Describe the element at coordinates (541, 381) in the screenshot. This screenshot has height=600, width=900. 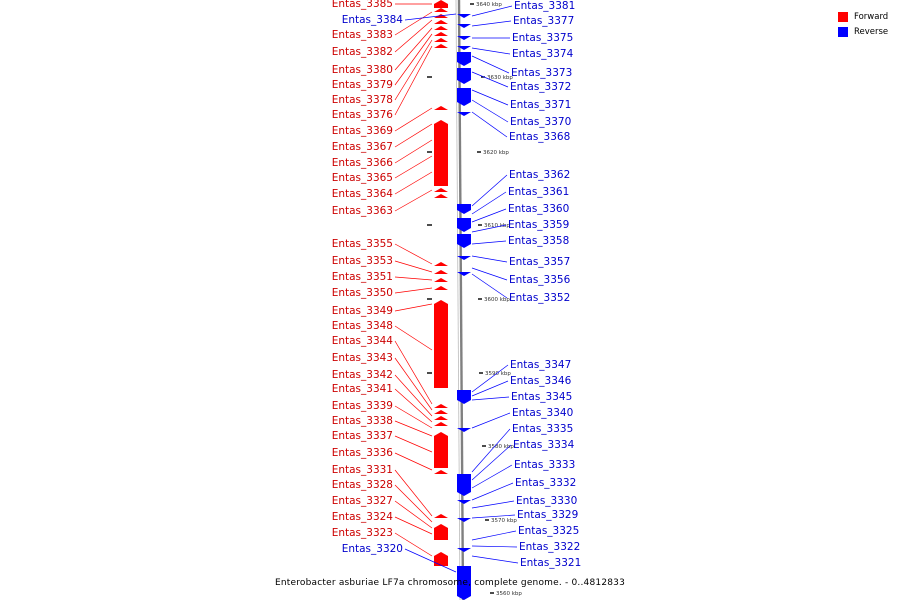
I see `gene-label: Entas_3346` at that location.